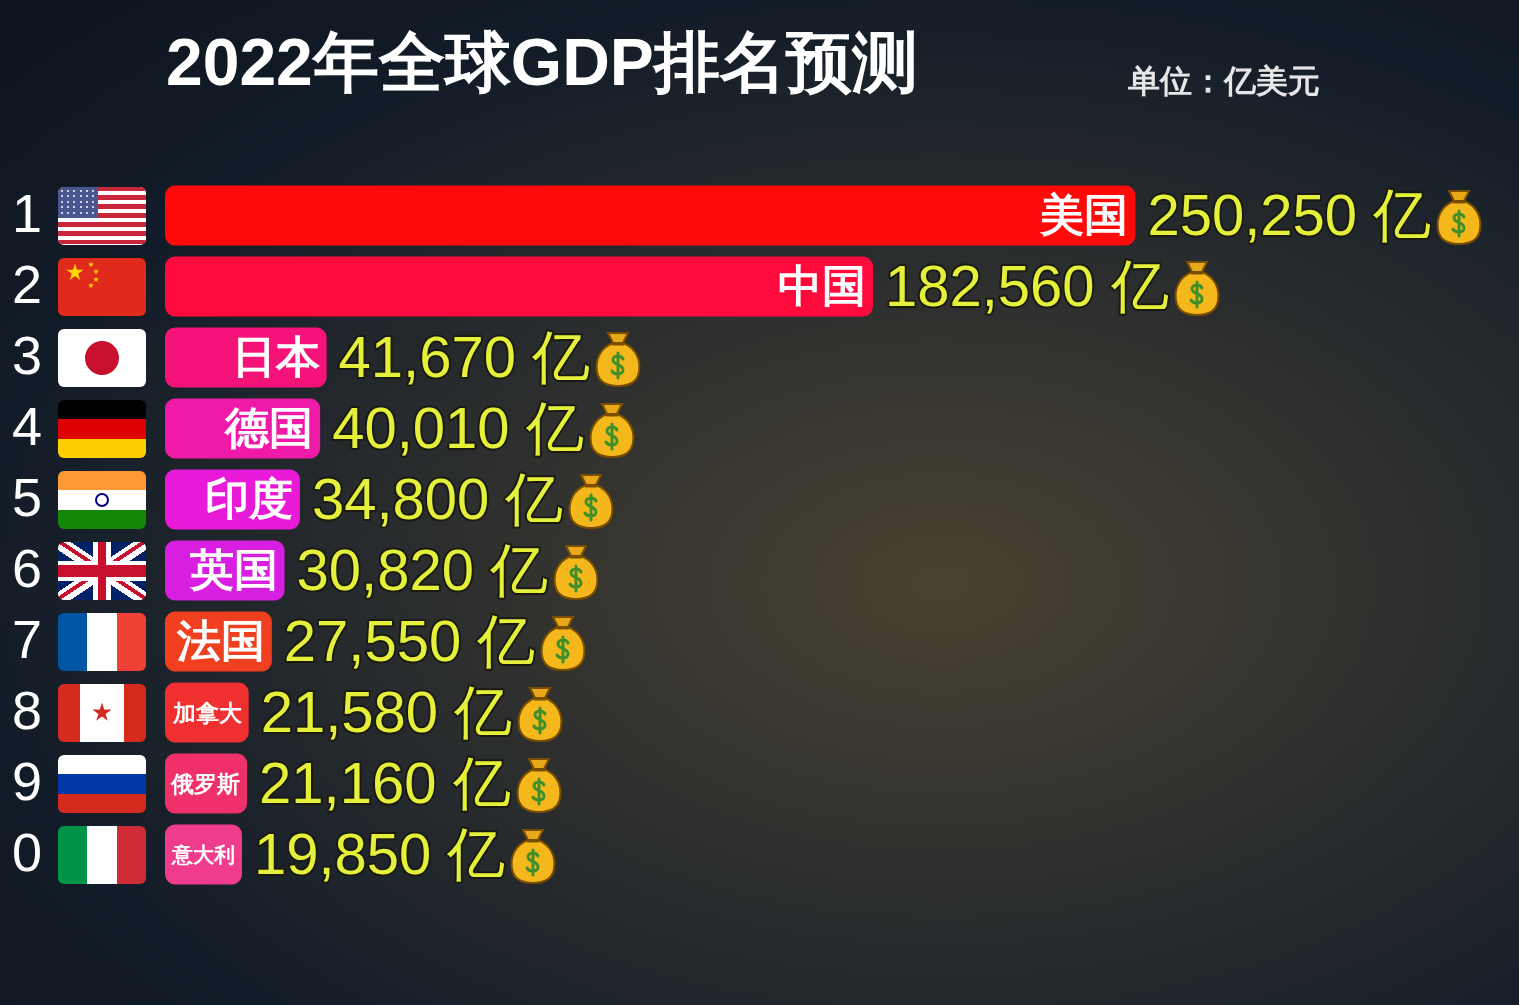 Image resolution: width=1519 pixels, height=1005 pixels. Describe the element at coordinates (27, 426) in the screenshot. I see `text: 4` at that location.